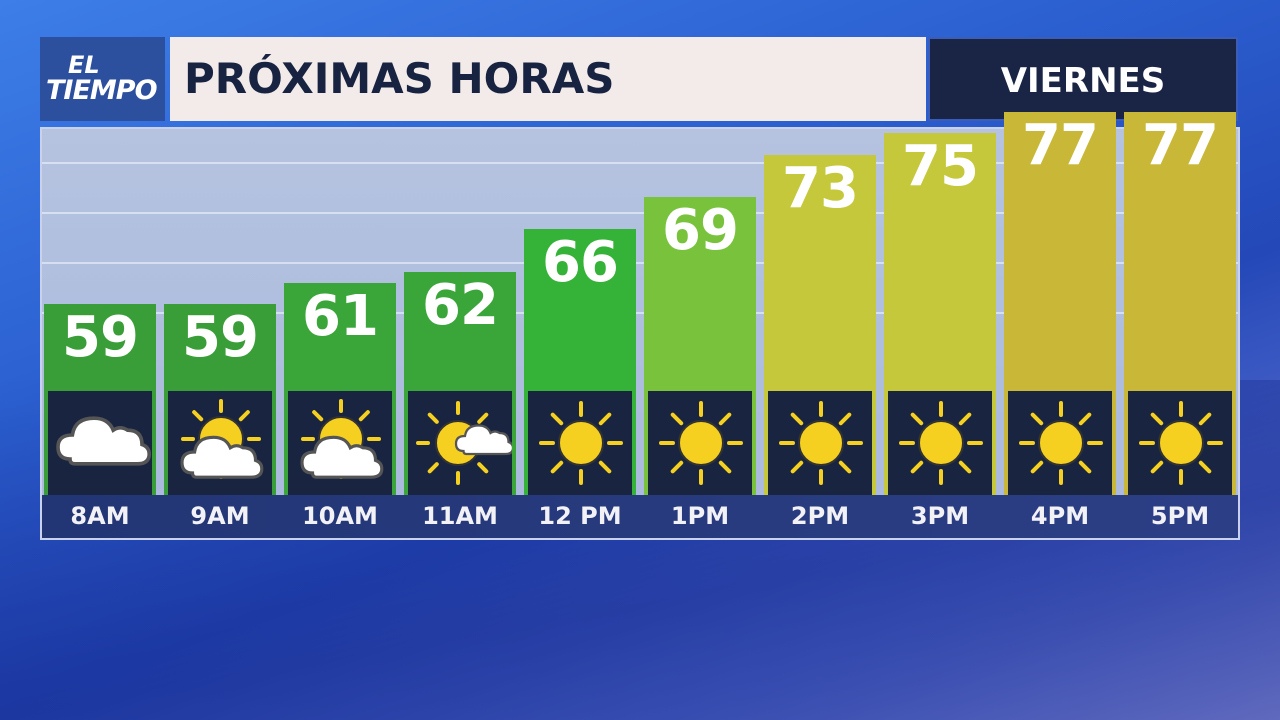 This screenshot has height=720, width=1280. What do you see at coordinates (700, 516) in the screenshot?
I see `hour-label: 1PM` at bounding box center [700, 516].